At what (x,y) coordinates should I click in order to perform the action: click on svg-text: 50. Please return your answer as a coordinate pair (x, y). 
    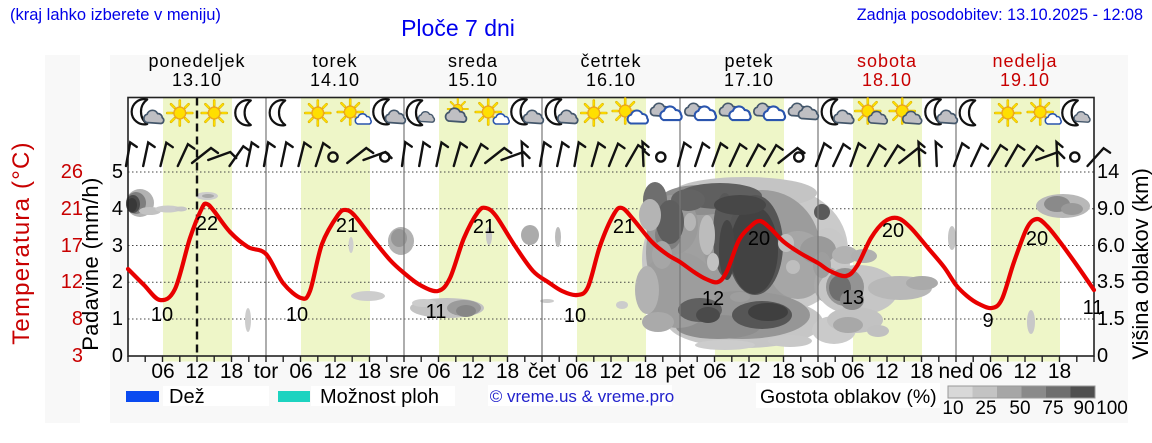
    Looking at the image, I should click on (1019, 408).